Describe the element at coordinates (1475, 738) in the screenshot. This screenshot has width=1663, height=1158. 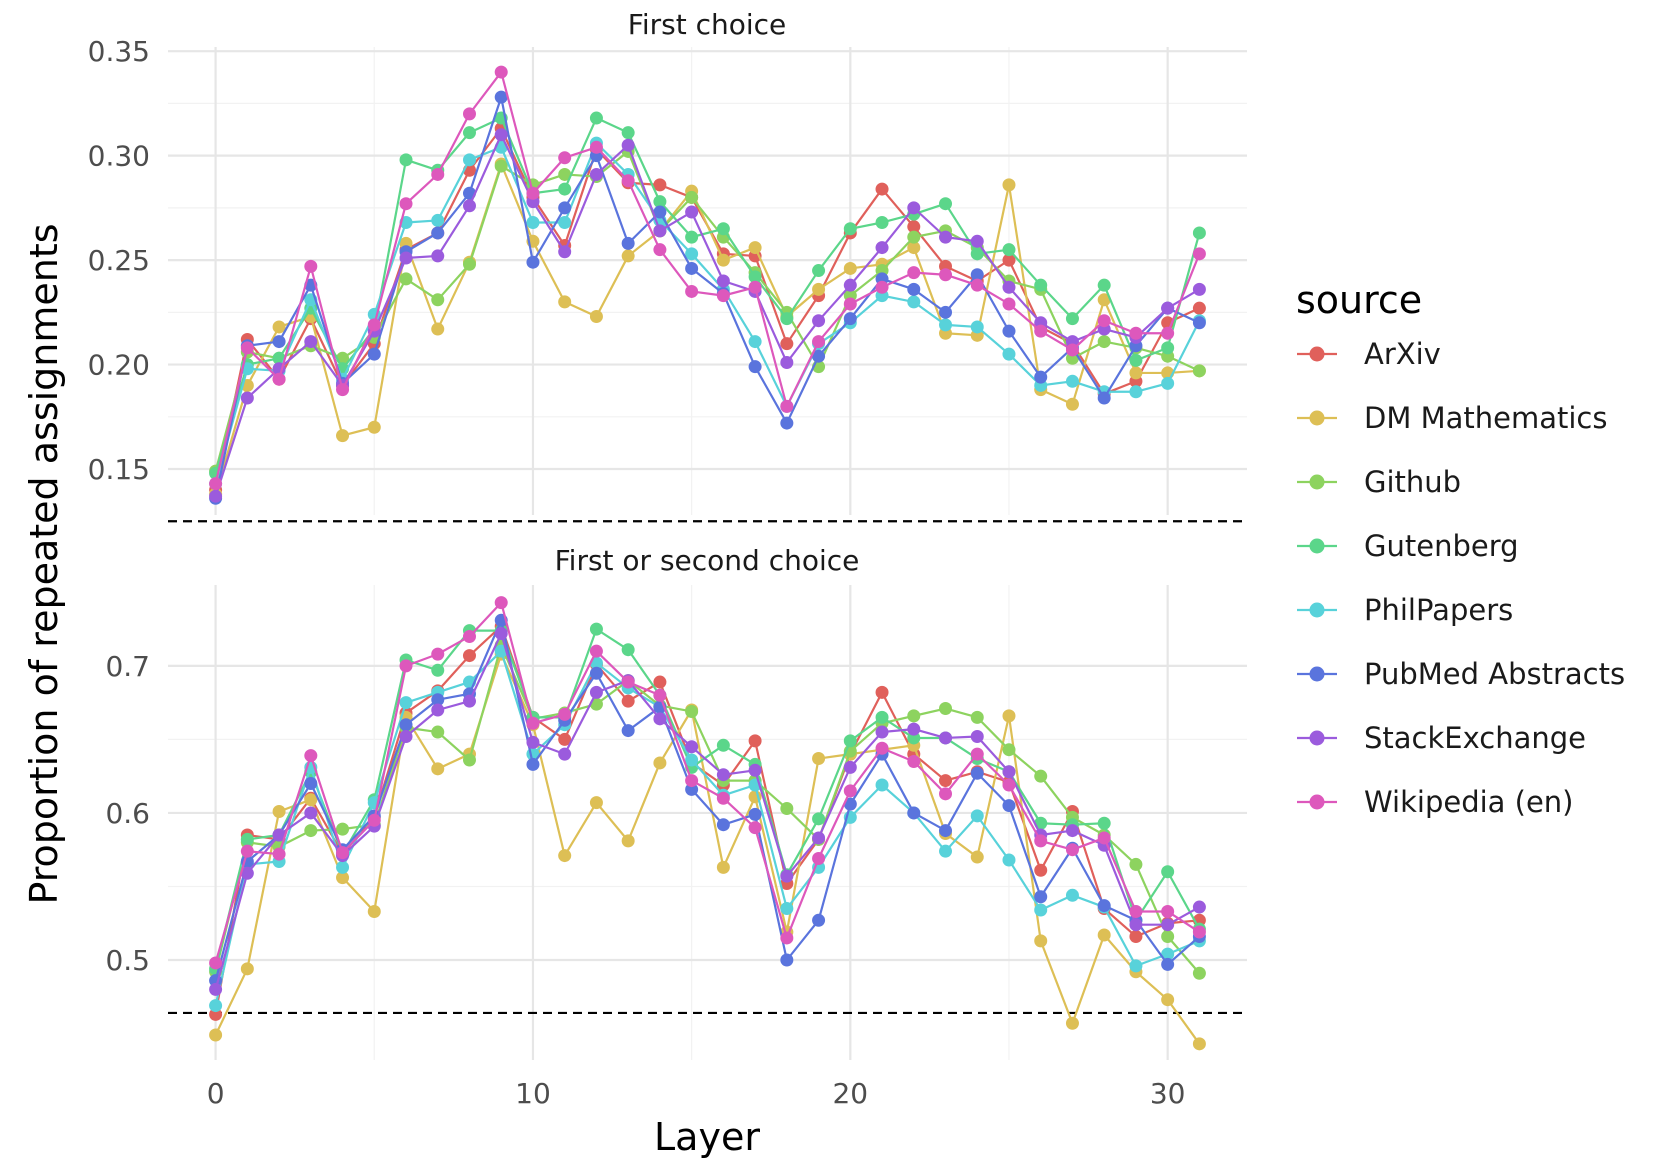
I see `legend-label: StackExchange` at that location.